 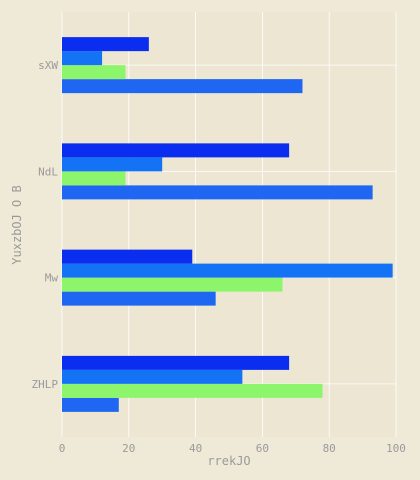 What do you see at coordinates (62, 448) in the screenshot?
I see `x-tick-label: 0` at bounding box center [62, 448].